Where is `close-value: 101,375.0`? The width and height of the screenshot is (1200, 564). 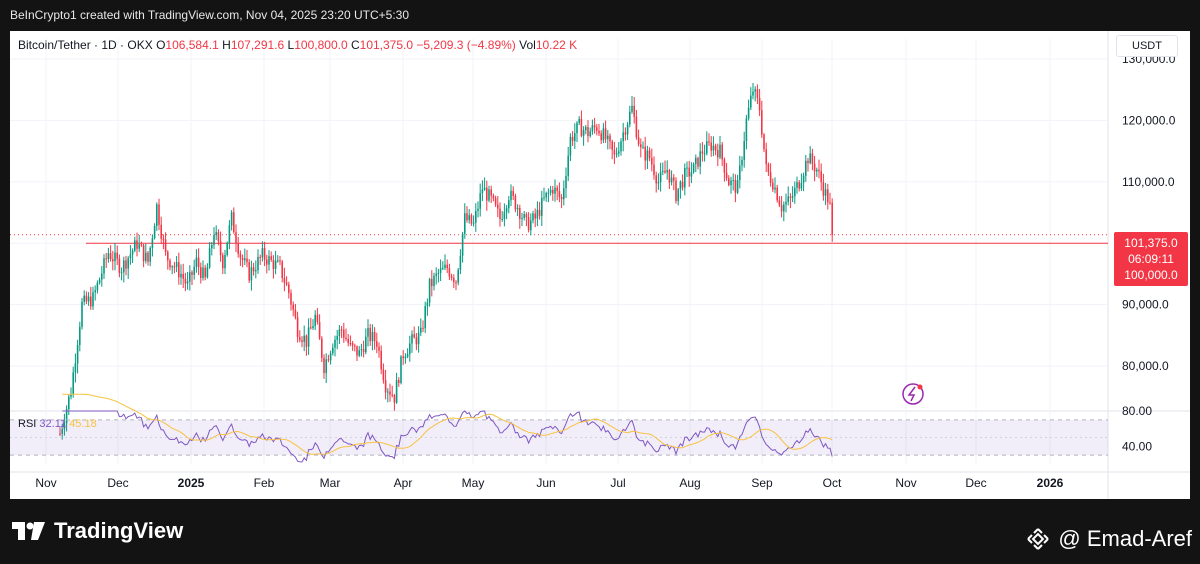
close-value: 101,375.0 is located at coordinates (386, 45).